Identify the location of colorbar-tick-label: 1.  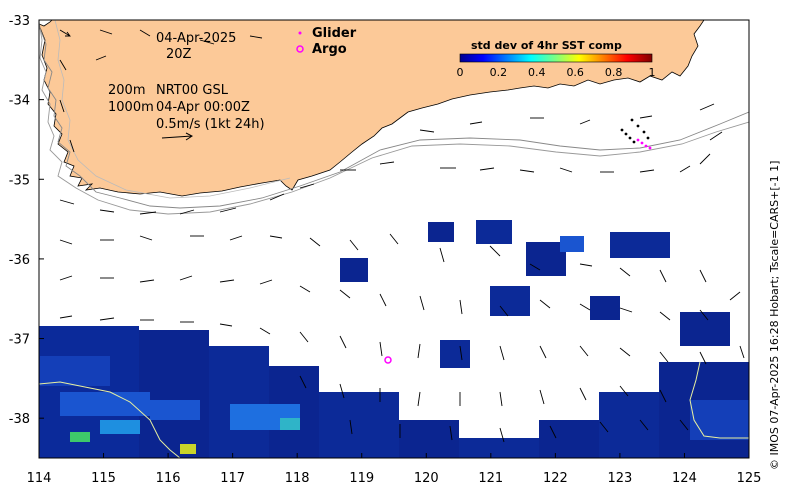
(652, 72).